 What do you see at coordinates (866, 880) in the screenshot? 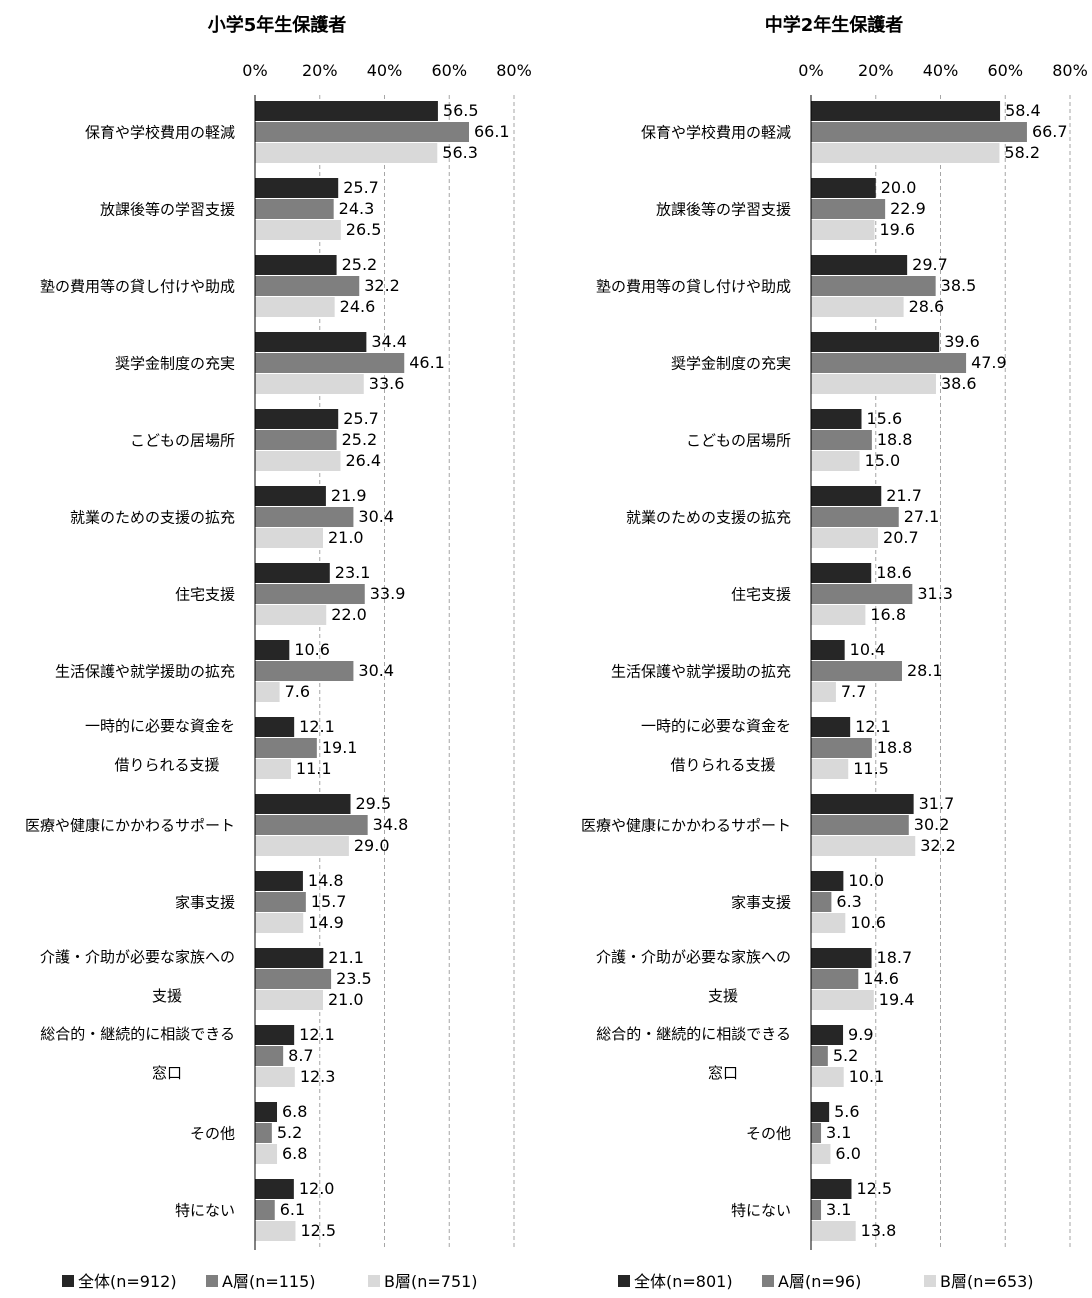
I see `data-label: 10.0` at bounding box center [866, 880].